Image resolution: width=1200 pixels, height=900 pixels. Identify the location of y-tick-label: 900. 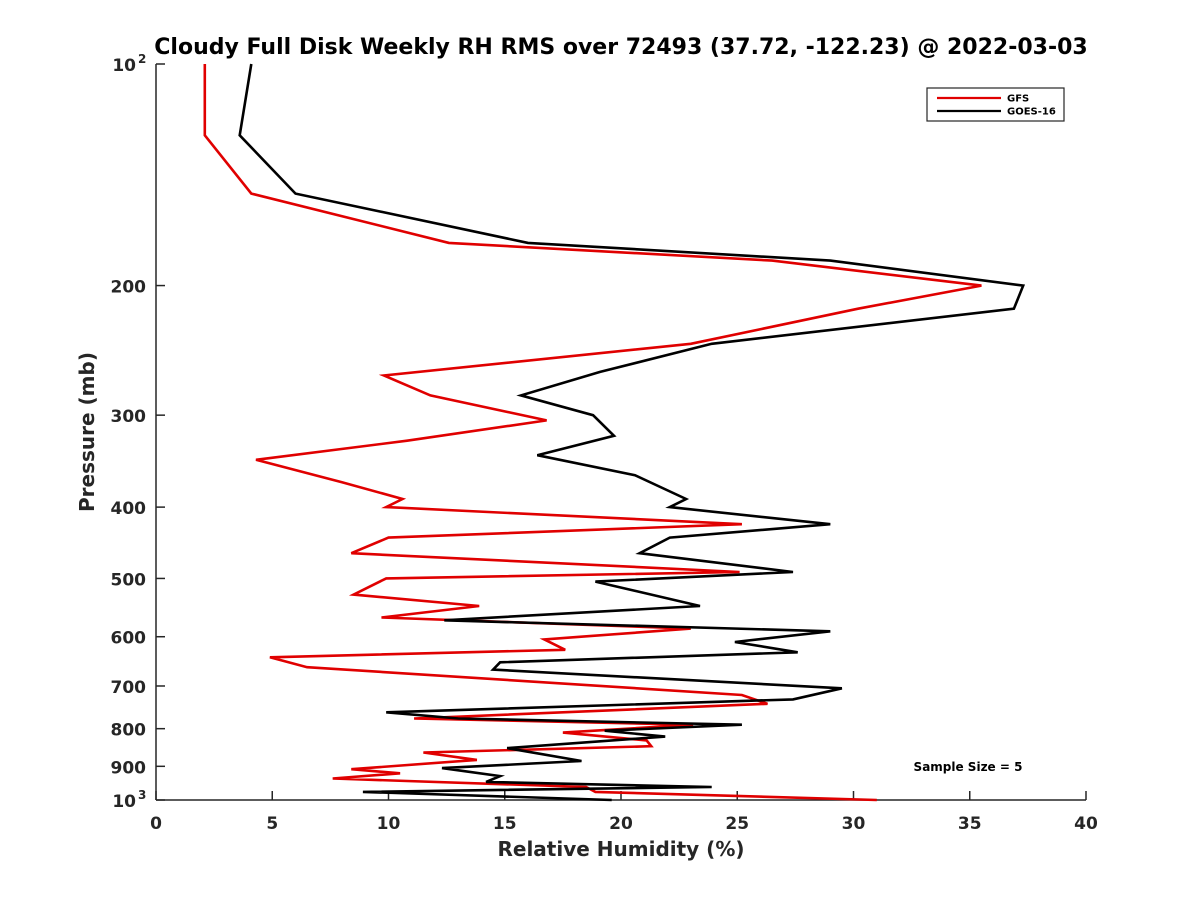
(129, 768).